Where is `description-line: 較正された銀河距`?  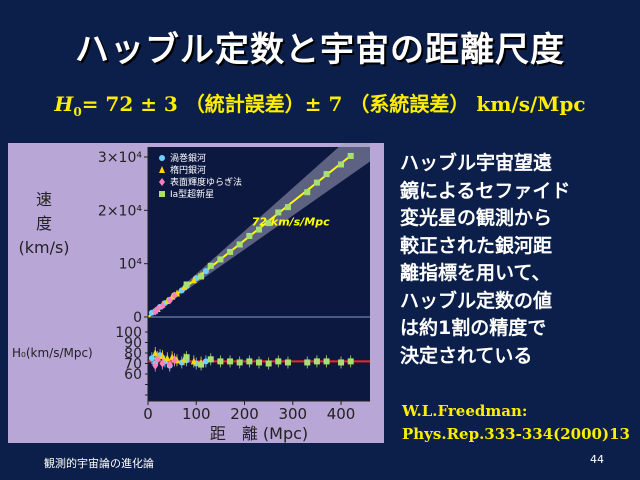
description-line: 較正された銀河距 is located at coordinates (476, 245).